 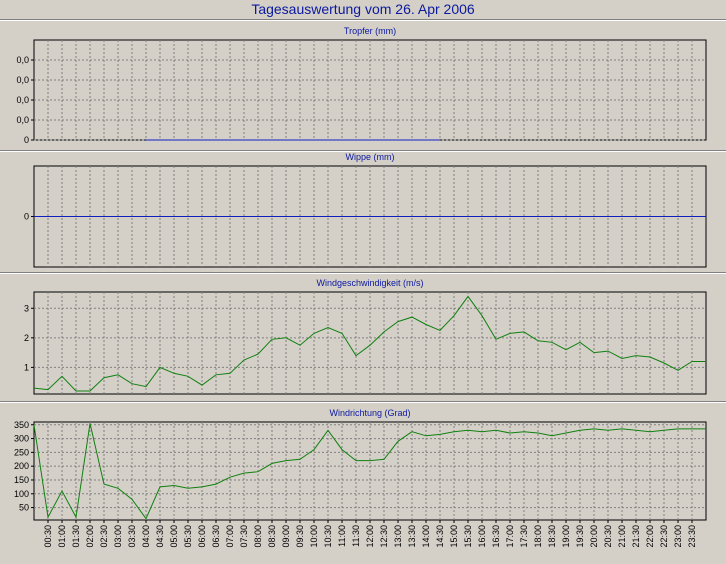 What do you see at coordinates (426, 536) in the screenshot?
I see `x-tick-label: 14:00` at bounding box center [426, 536].